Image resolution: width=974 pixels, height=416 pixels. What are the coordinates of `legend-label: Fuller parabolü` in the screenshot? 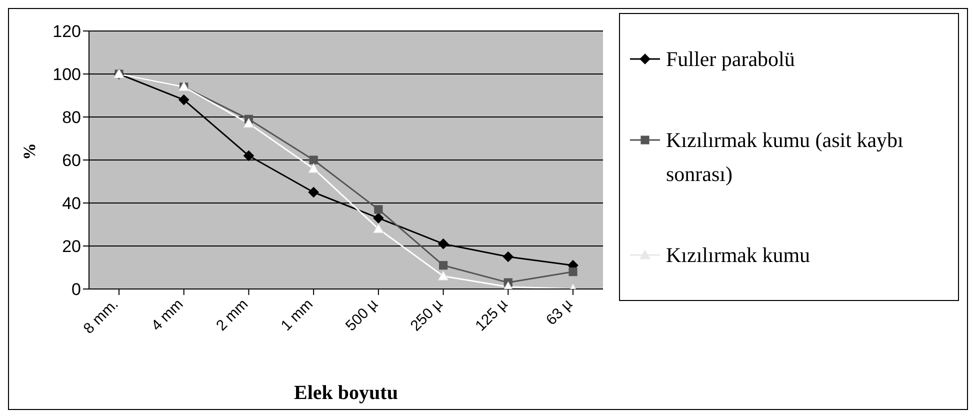 It's located at (731, 59).